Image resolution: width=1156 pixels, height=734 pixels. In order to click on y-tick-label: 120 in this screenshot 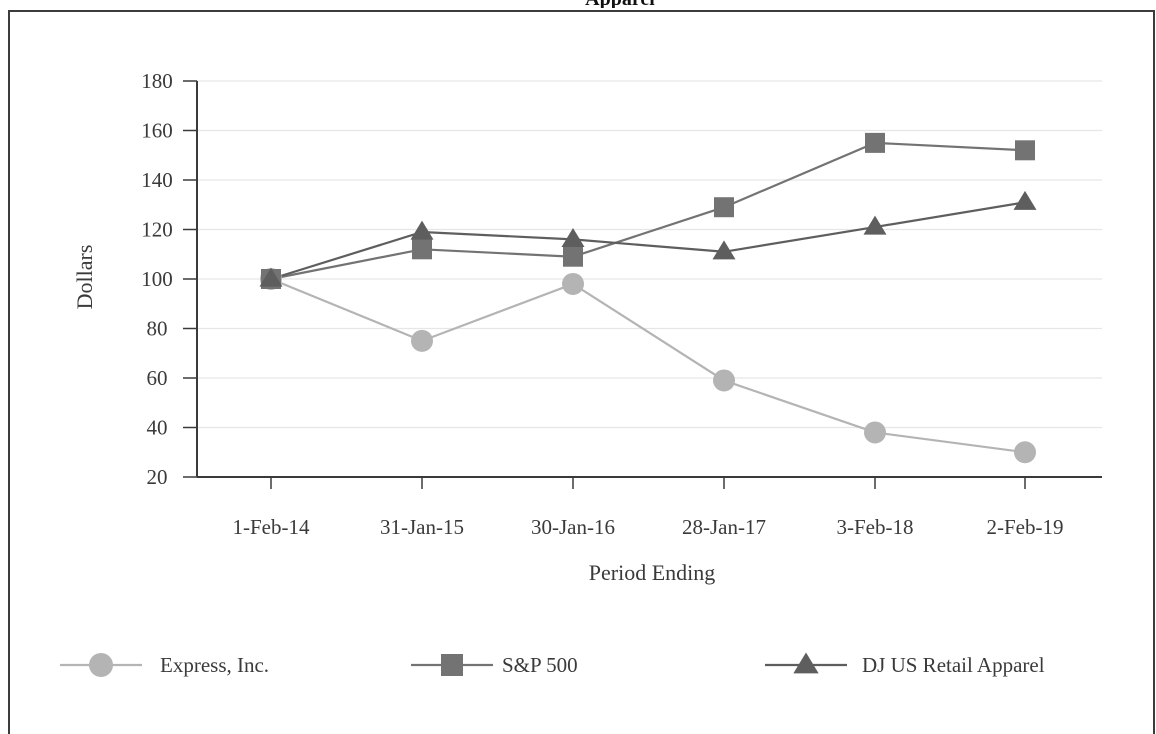, I will do `click(157, 230)`.